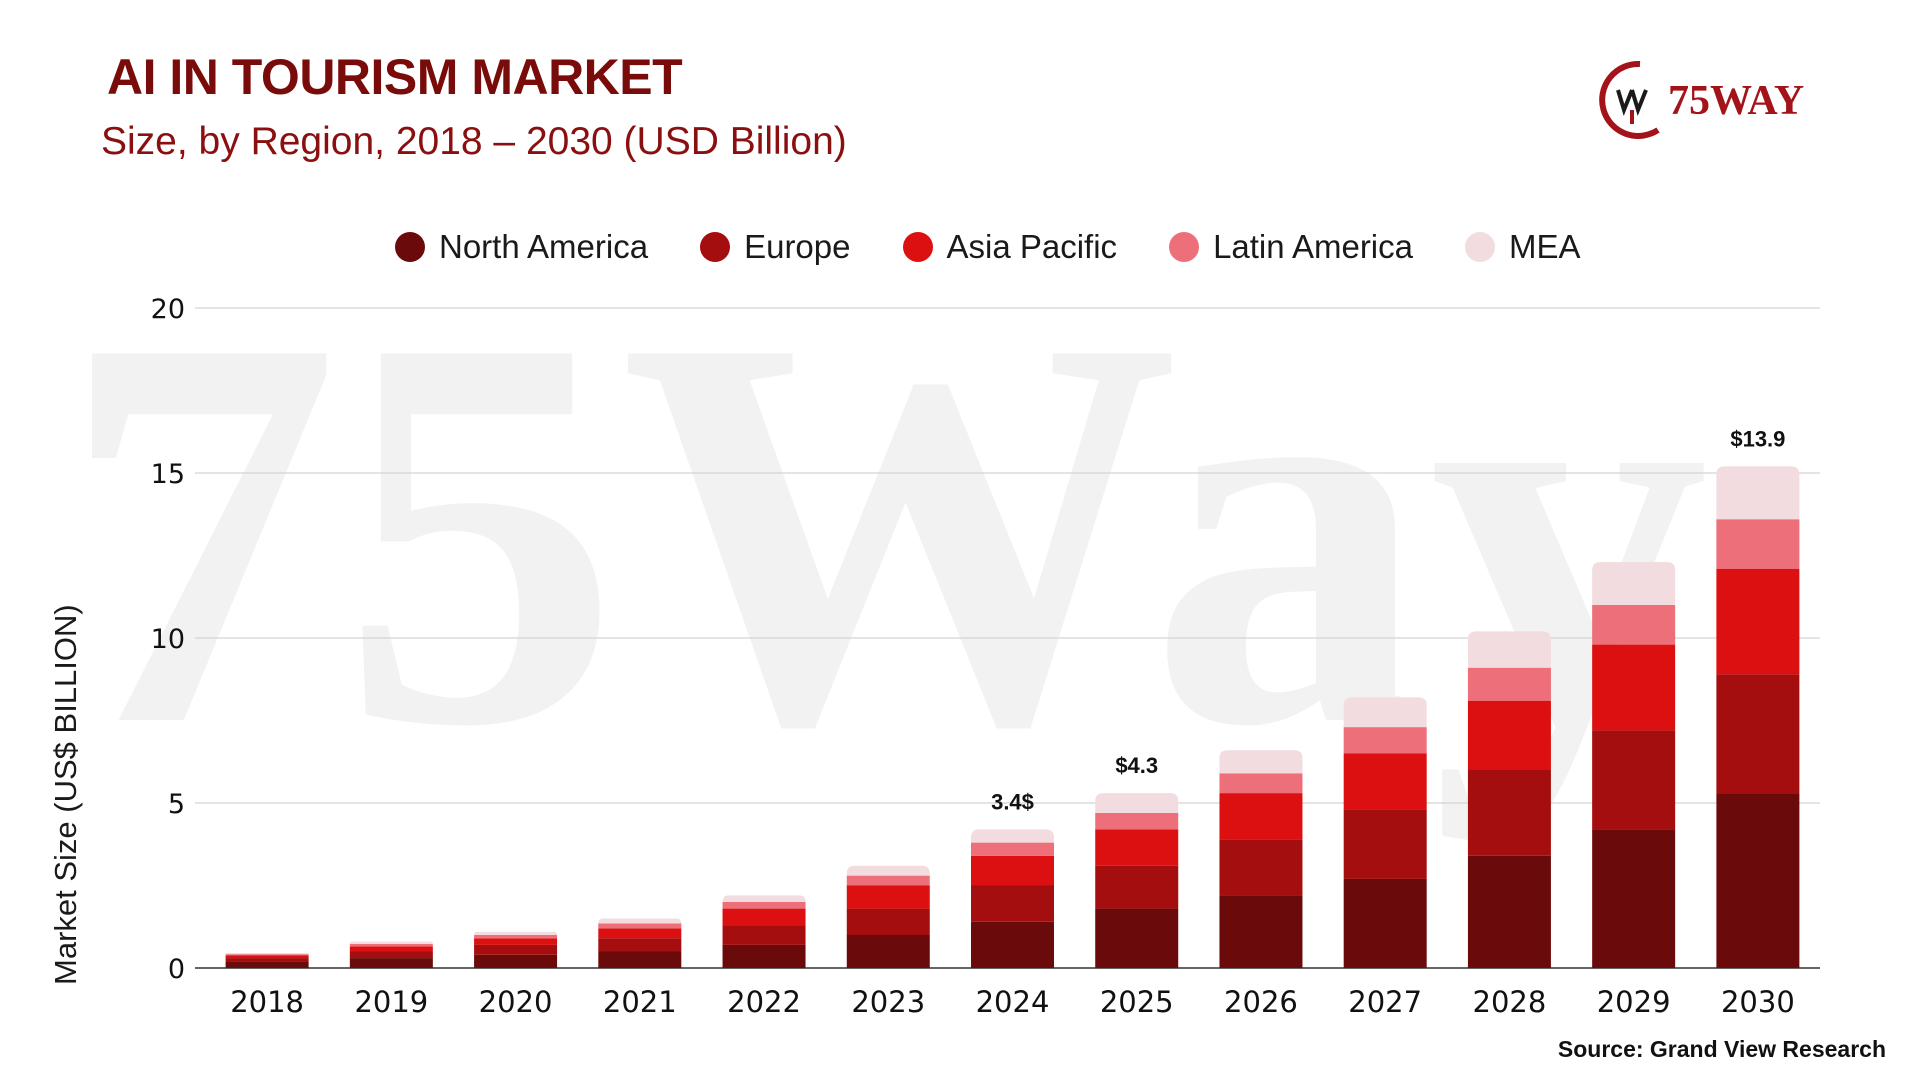 The width and height of the screenshot is (1920, 1080). Describe the element at coordinates (640, 1002) in the screenshot. I see `x-tick-label: 2021` at that location.